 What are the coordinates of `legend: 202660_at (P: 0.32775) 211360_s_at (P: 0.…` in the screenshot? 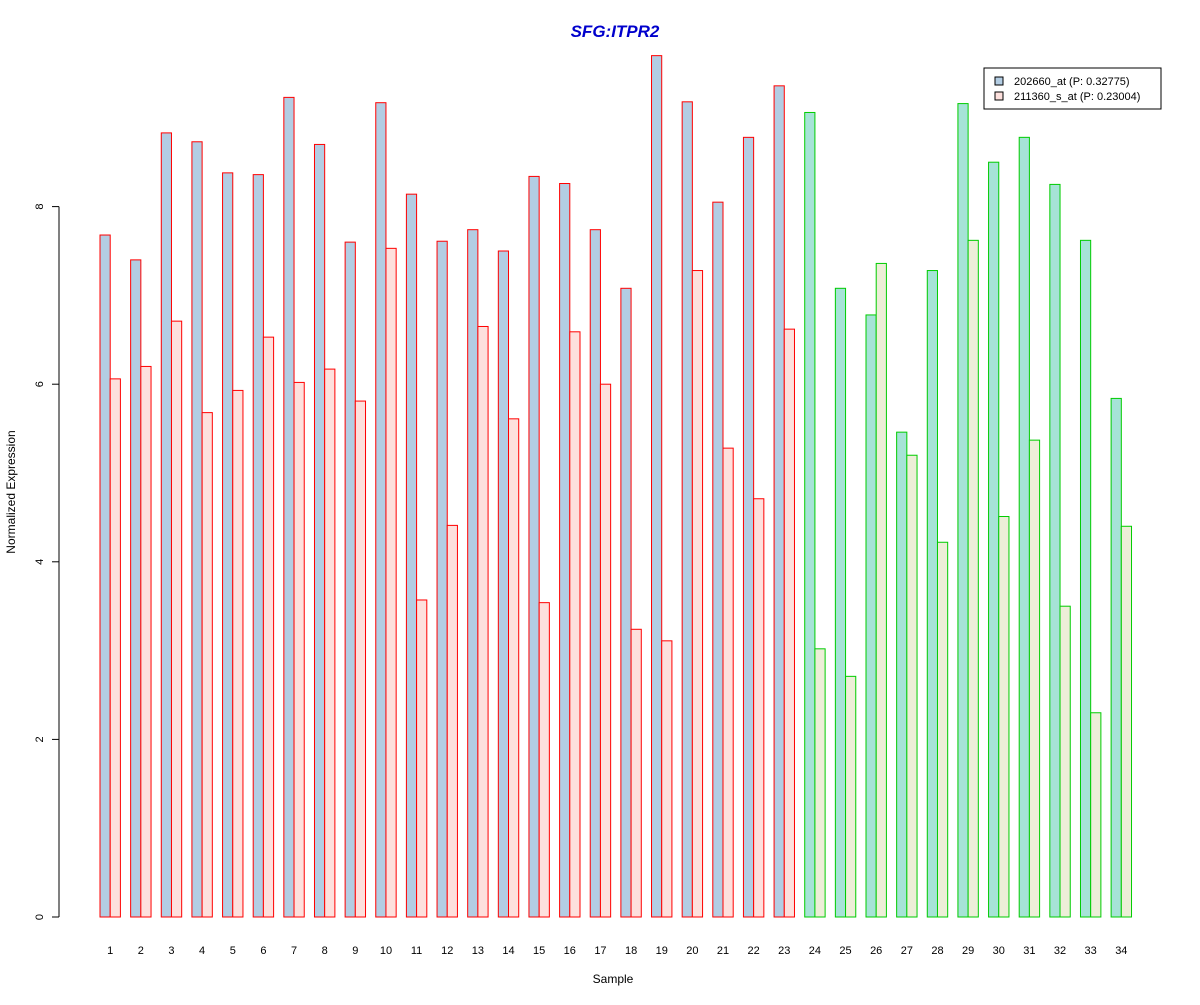 It's located at (1072, 88).